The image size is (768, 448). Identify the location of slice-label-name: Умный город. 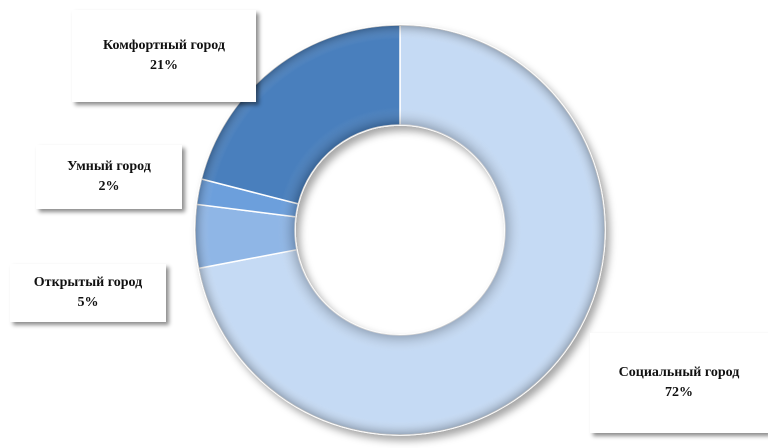
(109, 166).